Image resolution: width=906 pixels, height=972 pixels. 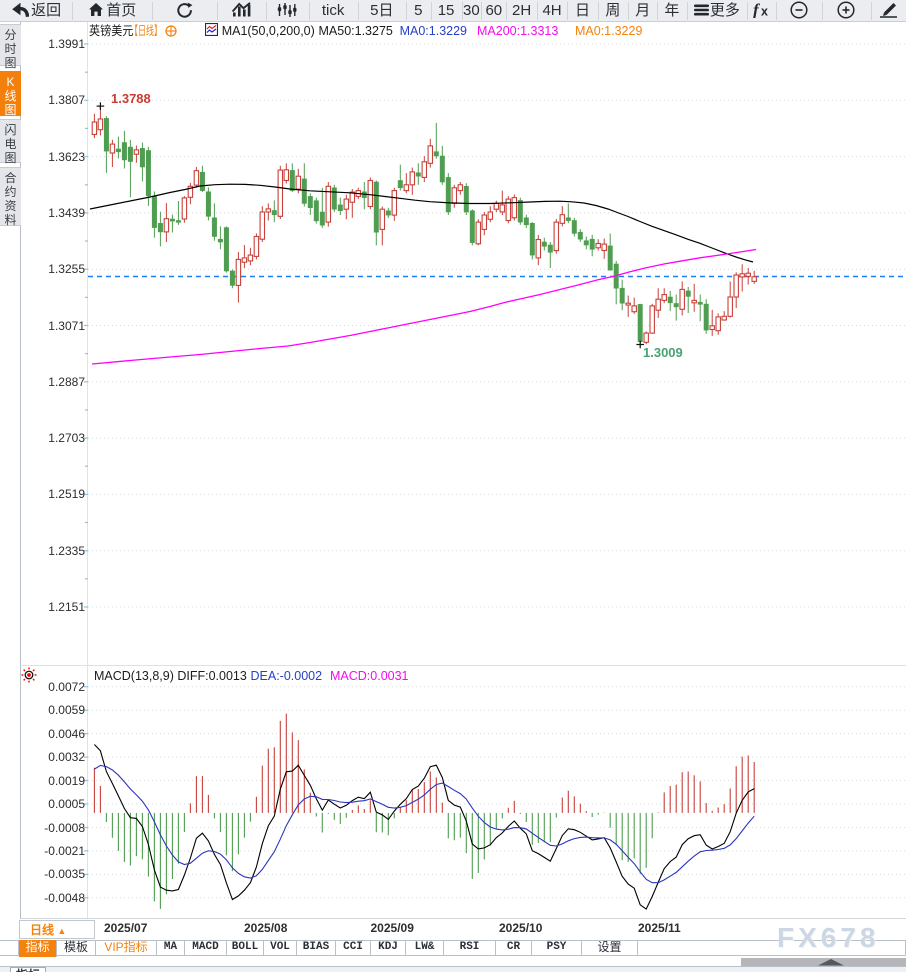 What do you see at coordinates (757, 10) in the screenshot?
I see `svg-text: f` at bounding box center [757, 10].